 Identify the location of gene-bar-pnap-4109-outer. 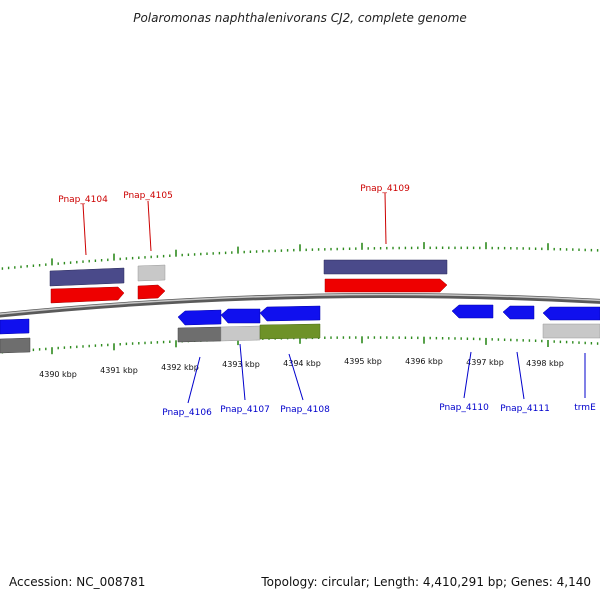
(385, 267).